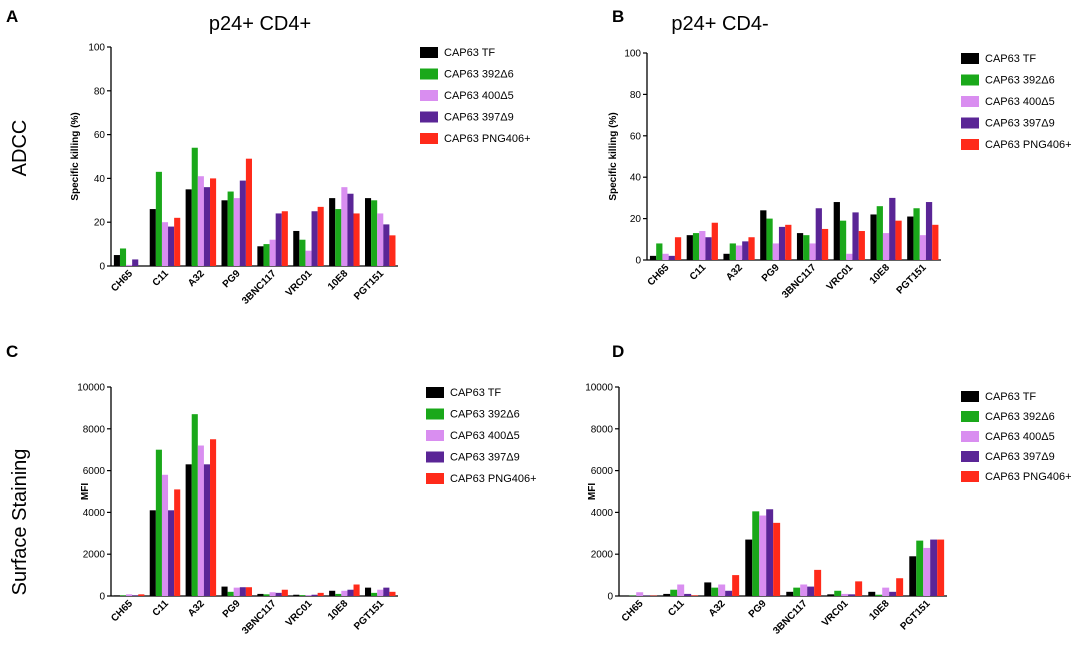 The image size is (1084, 648). What do you see at coordinates (369, 615) in the screenshot?
I see `x-tick-label: PGT151` at bounding box center [369, 615].